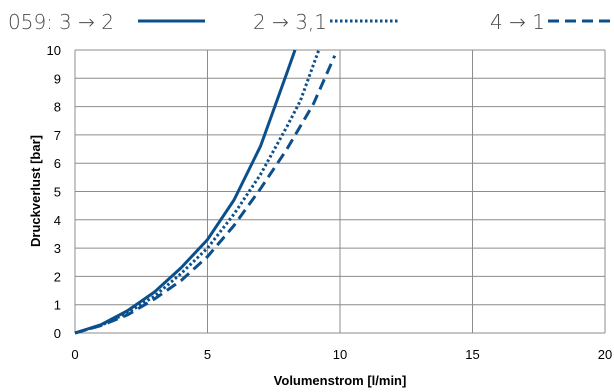 The image size is (614, 392). What do you see at coordinates (57, 192) in the screenshot?
I see `y-tick-label: 5` at bounding box center [57, 192].